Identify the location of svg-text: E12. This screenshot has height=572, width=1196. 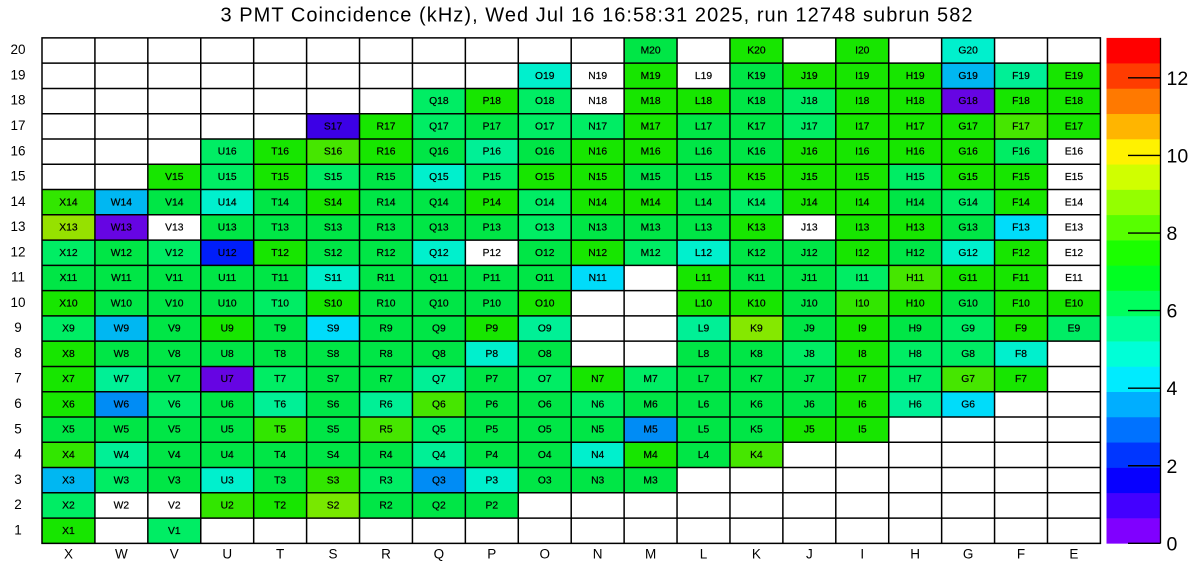
(1074, 253).